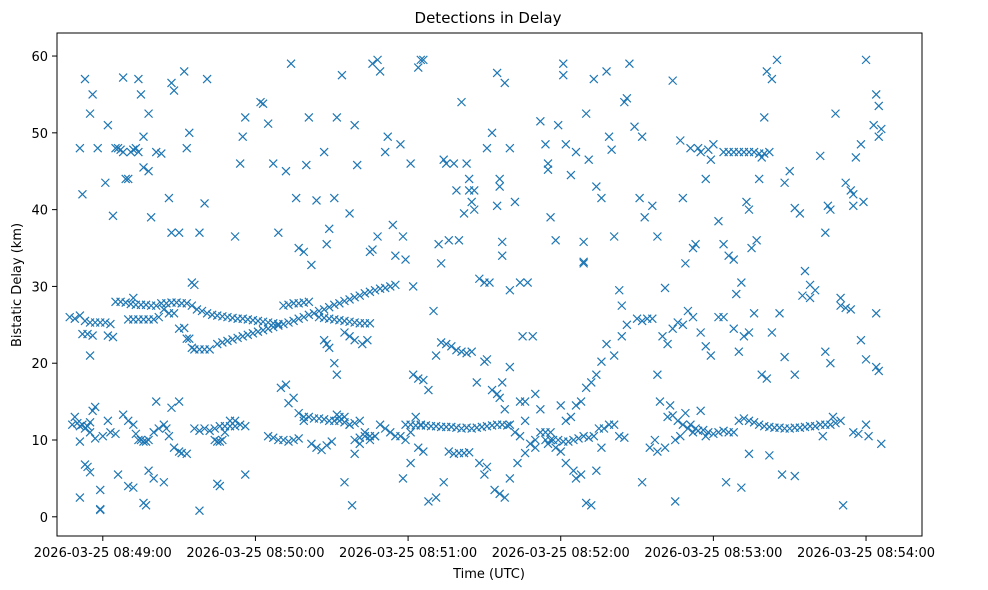 The width and height of the screenshot is (988, 590). I want to click on x-tick-label: 2026-03-25 08:54:00, so click(866, 553).